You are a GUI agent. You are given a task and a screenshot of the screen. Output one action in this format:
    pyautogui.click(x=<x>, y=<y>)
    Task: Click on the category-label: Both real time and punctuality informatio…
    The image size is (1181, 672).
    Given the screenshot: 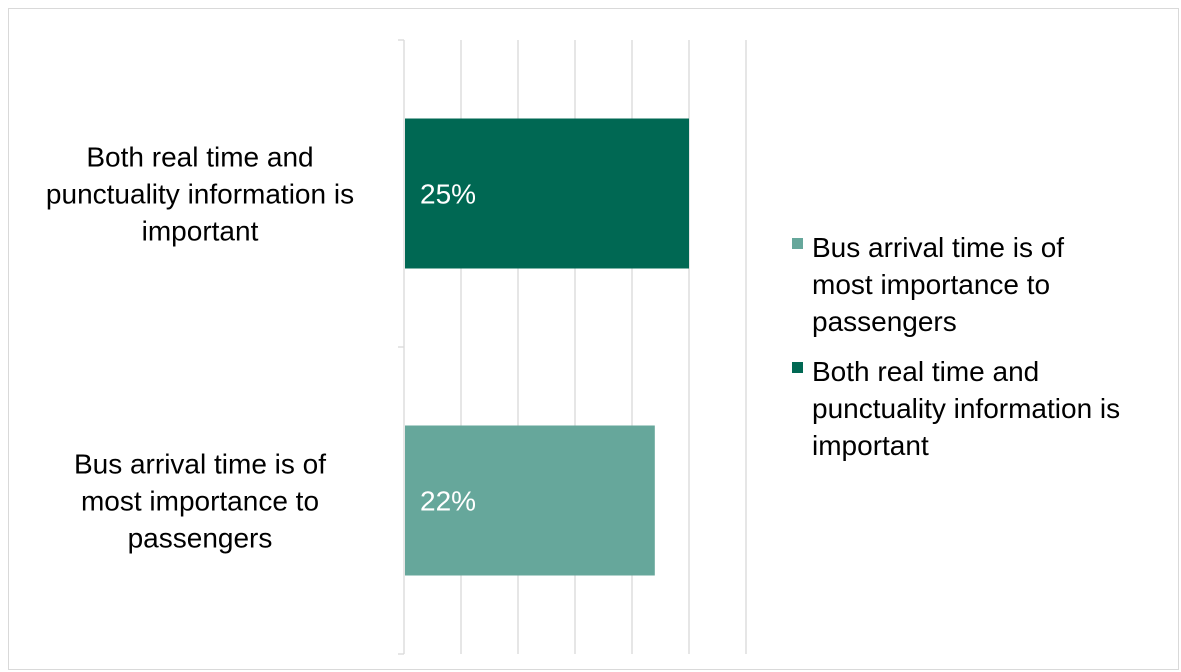 What is the action you would take?
    pyautogui.click(x=200, y=194)
    